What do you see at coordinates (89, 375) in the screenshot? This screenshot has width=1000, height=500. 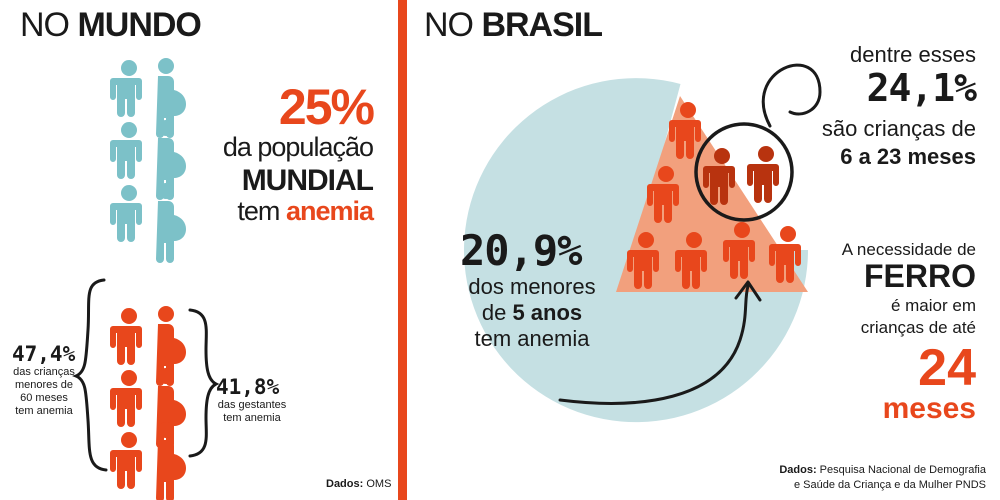 I see `children-brace` at bounding box center [89, 375].